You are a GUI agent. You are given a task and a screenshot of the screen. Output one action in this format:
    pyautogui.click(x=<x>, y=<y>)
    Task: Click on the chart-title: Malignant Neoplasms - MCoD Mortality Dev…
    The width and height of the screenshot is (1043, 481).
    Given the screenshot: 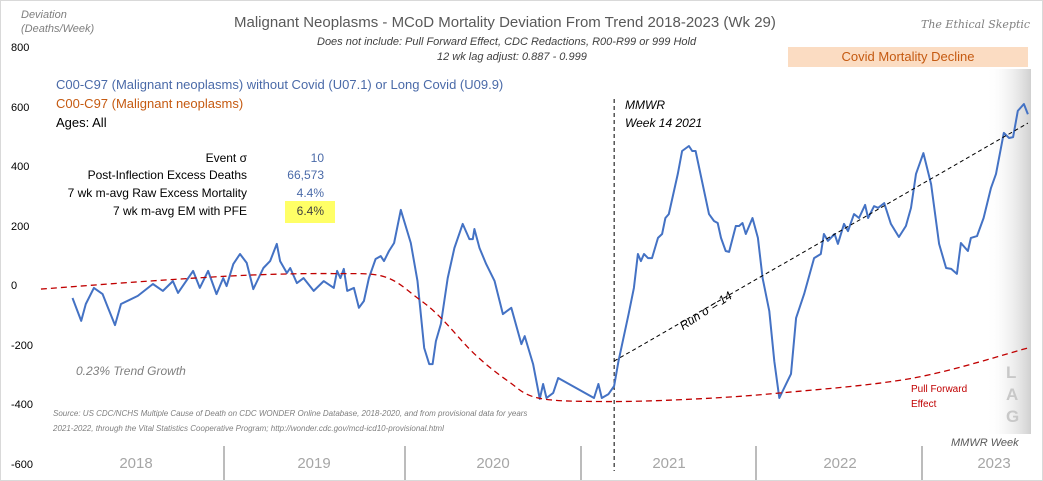 What is the action you would take?
    pyautogui.click(x=505, y=22)
    